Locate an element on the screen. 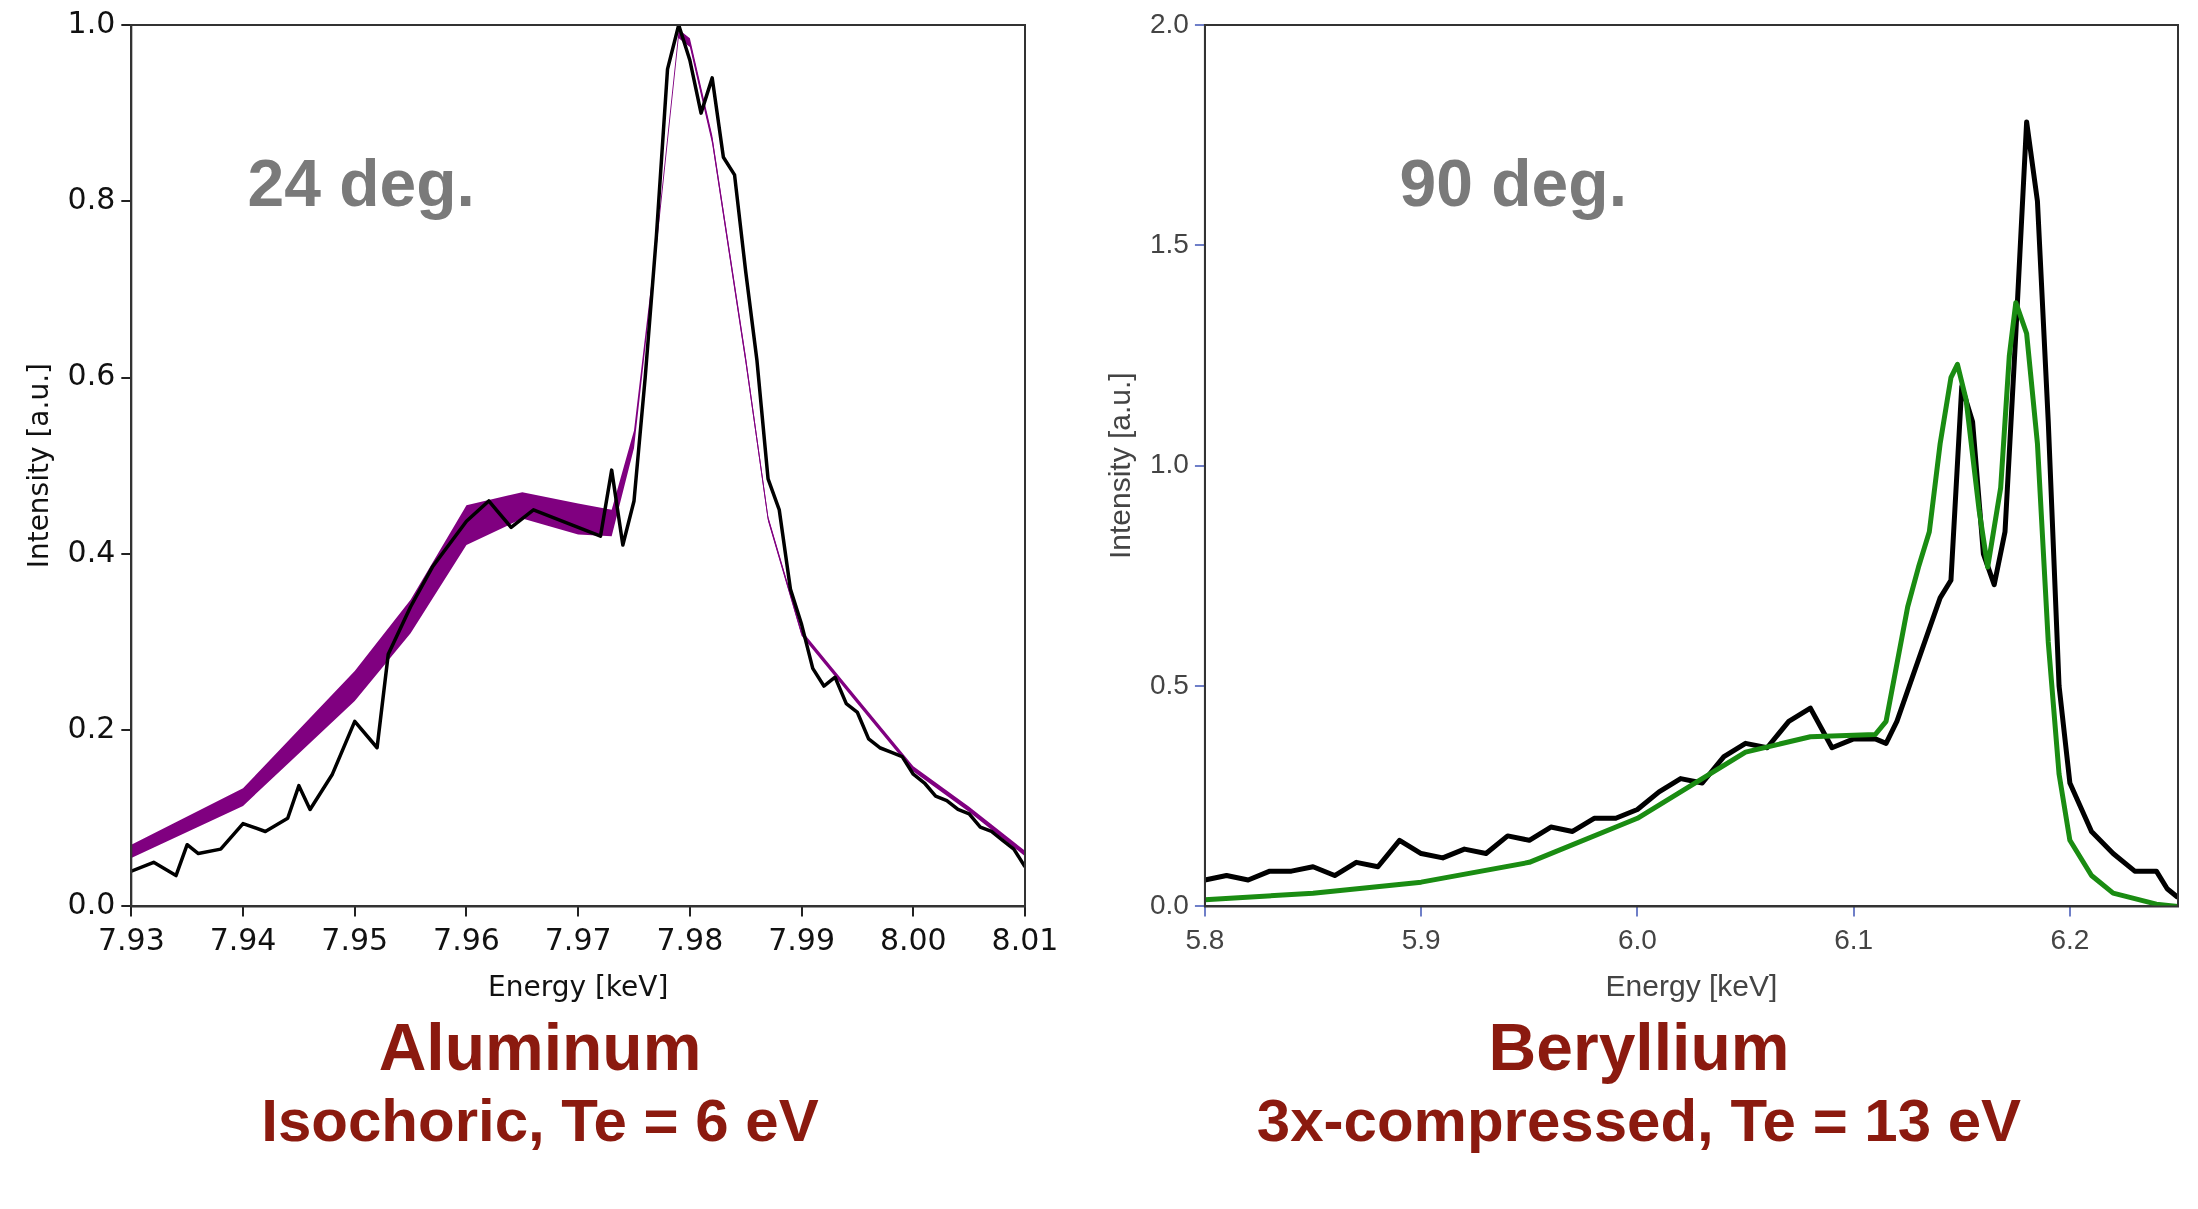  annotation: 90 deg. is located at coordinates (1513, 183).